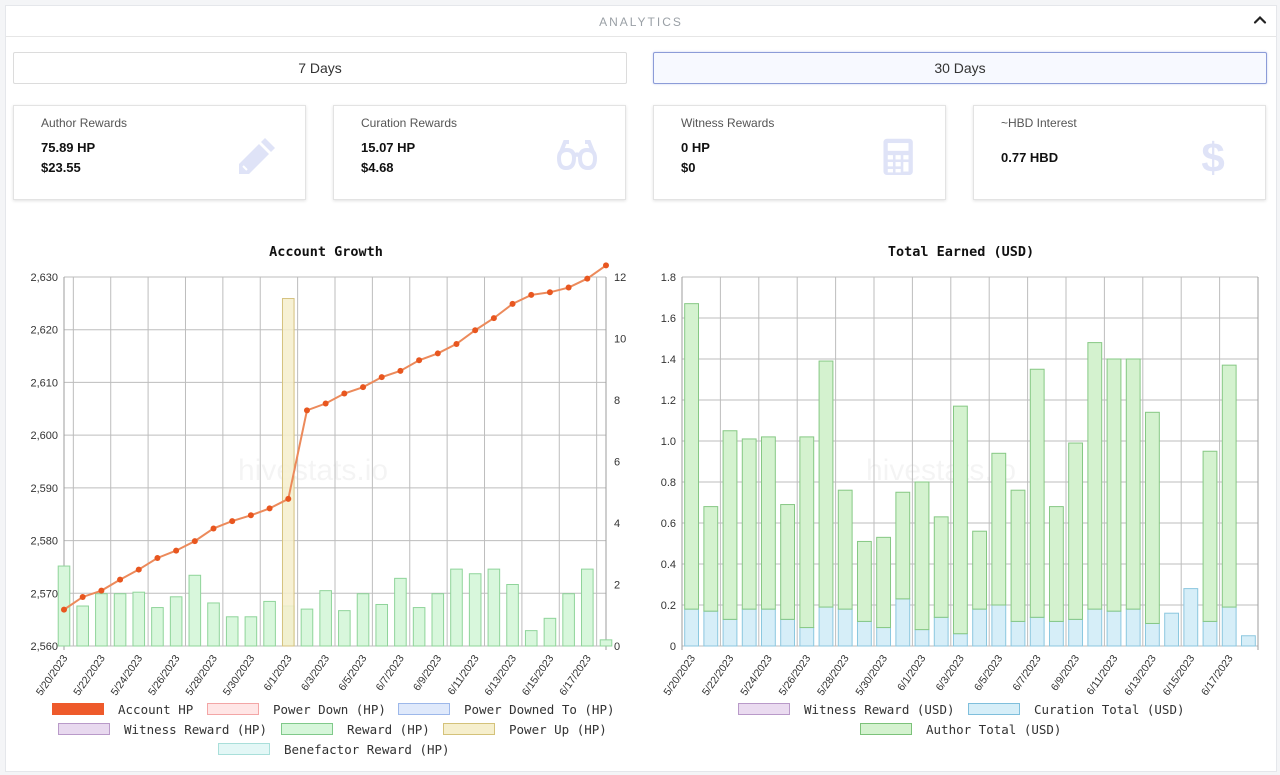 The image size is (1280, 775). I want to click on card-label: Witness Rewards, so click(728, 123).